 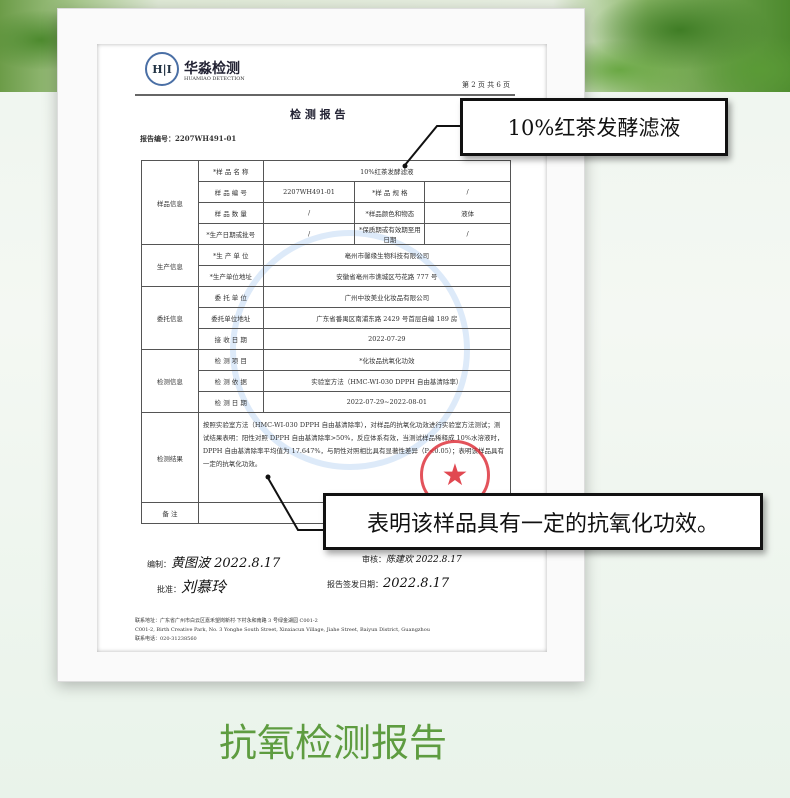 I want to click on editor-label: 编制：, so click(x=159, y=564).